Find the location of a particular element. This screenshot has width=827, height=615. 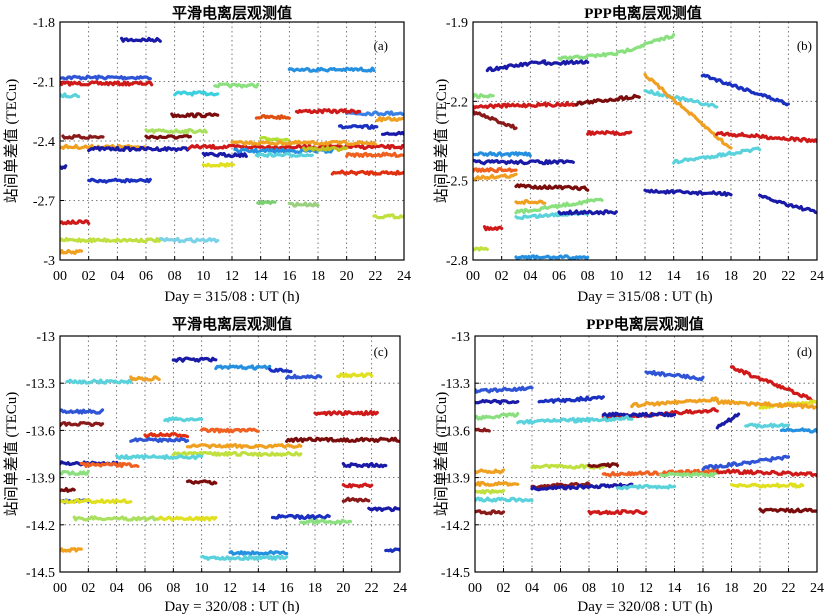

panel-c-xlabel: Day = 320/08 : UT (h) is located at coordinates (231, 607).